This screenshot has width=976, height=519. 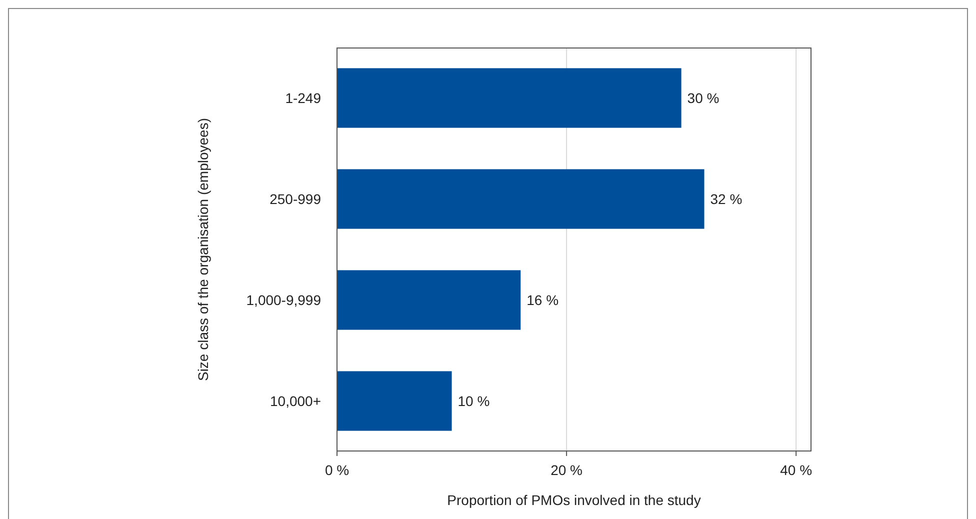 I want to click on data-label: 32 %, so click(x=726, y=198).